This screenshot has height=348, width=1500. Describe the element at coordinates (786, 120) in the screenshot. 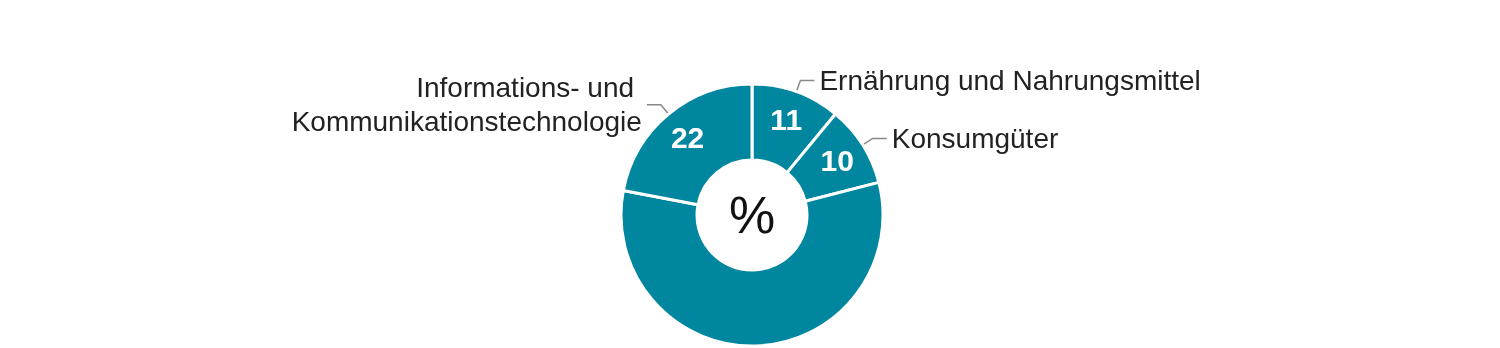

I see `data-label: 11` at that location.